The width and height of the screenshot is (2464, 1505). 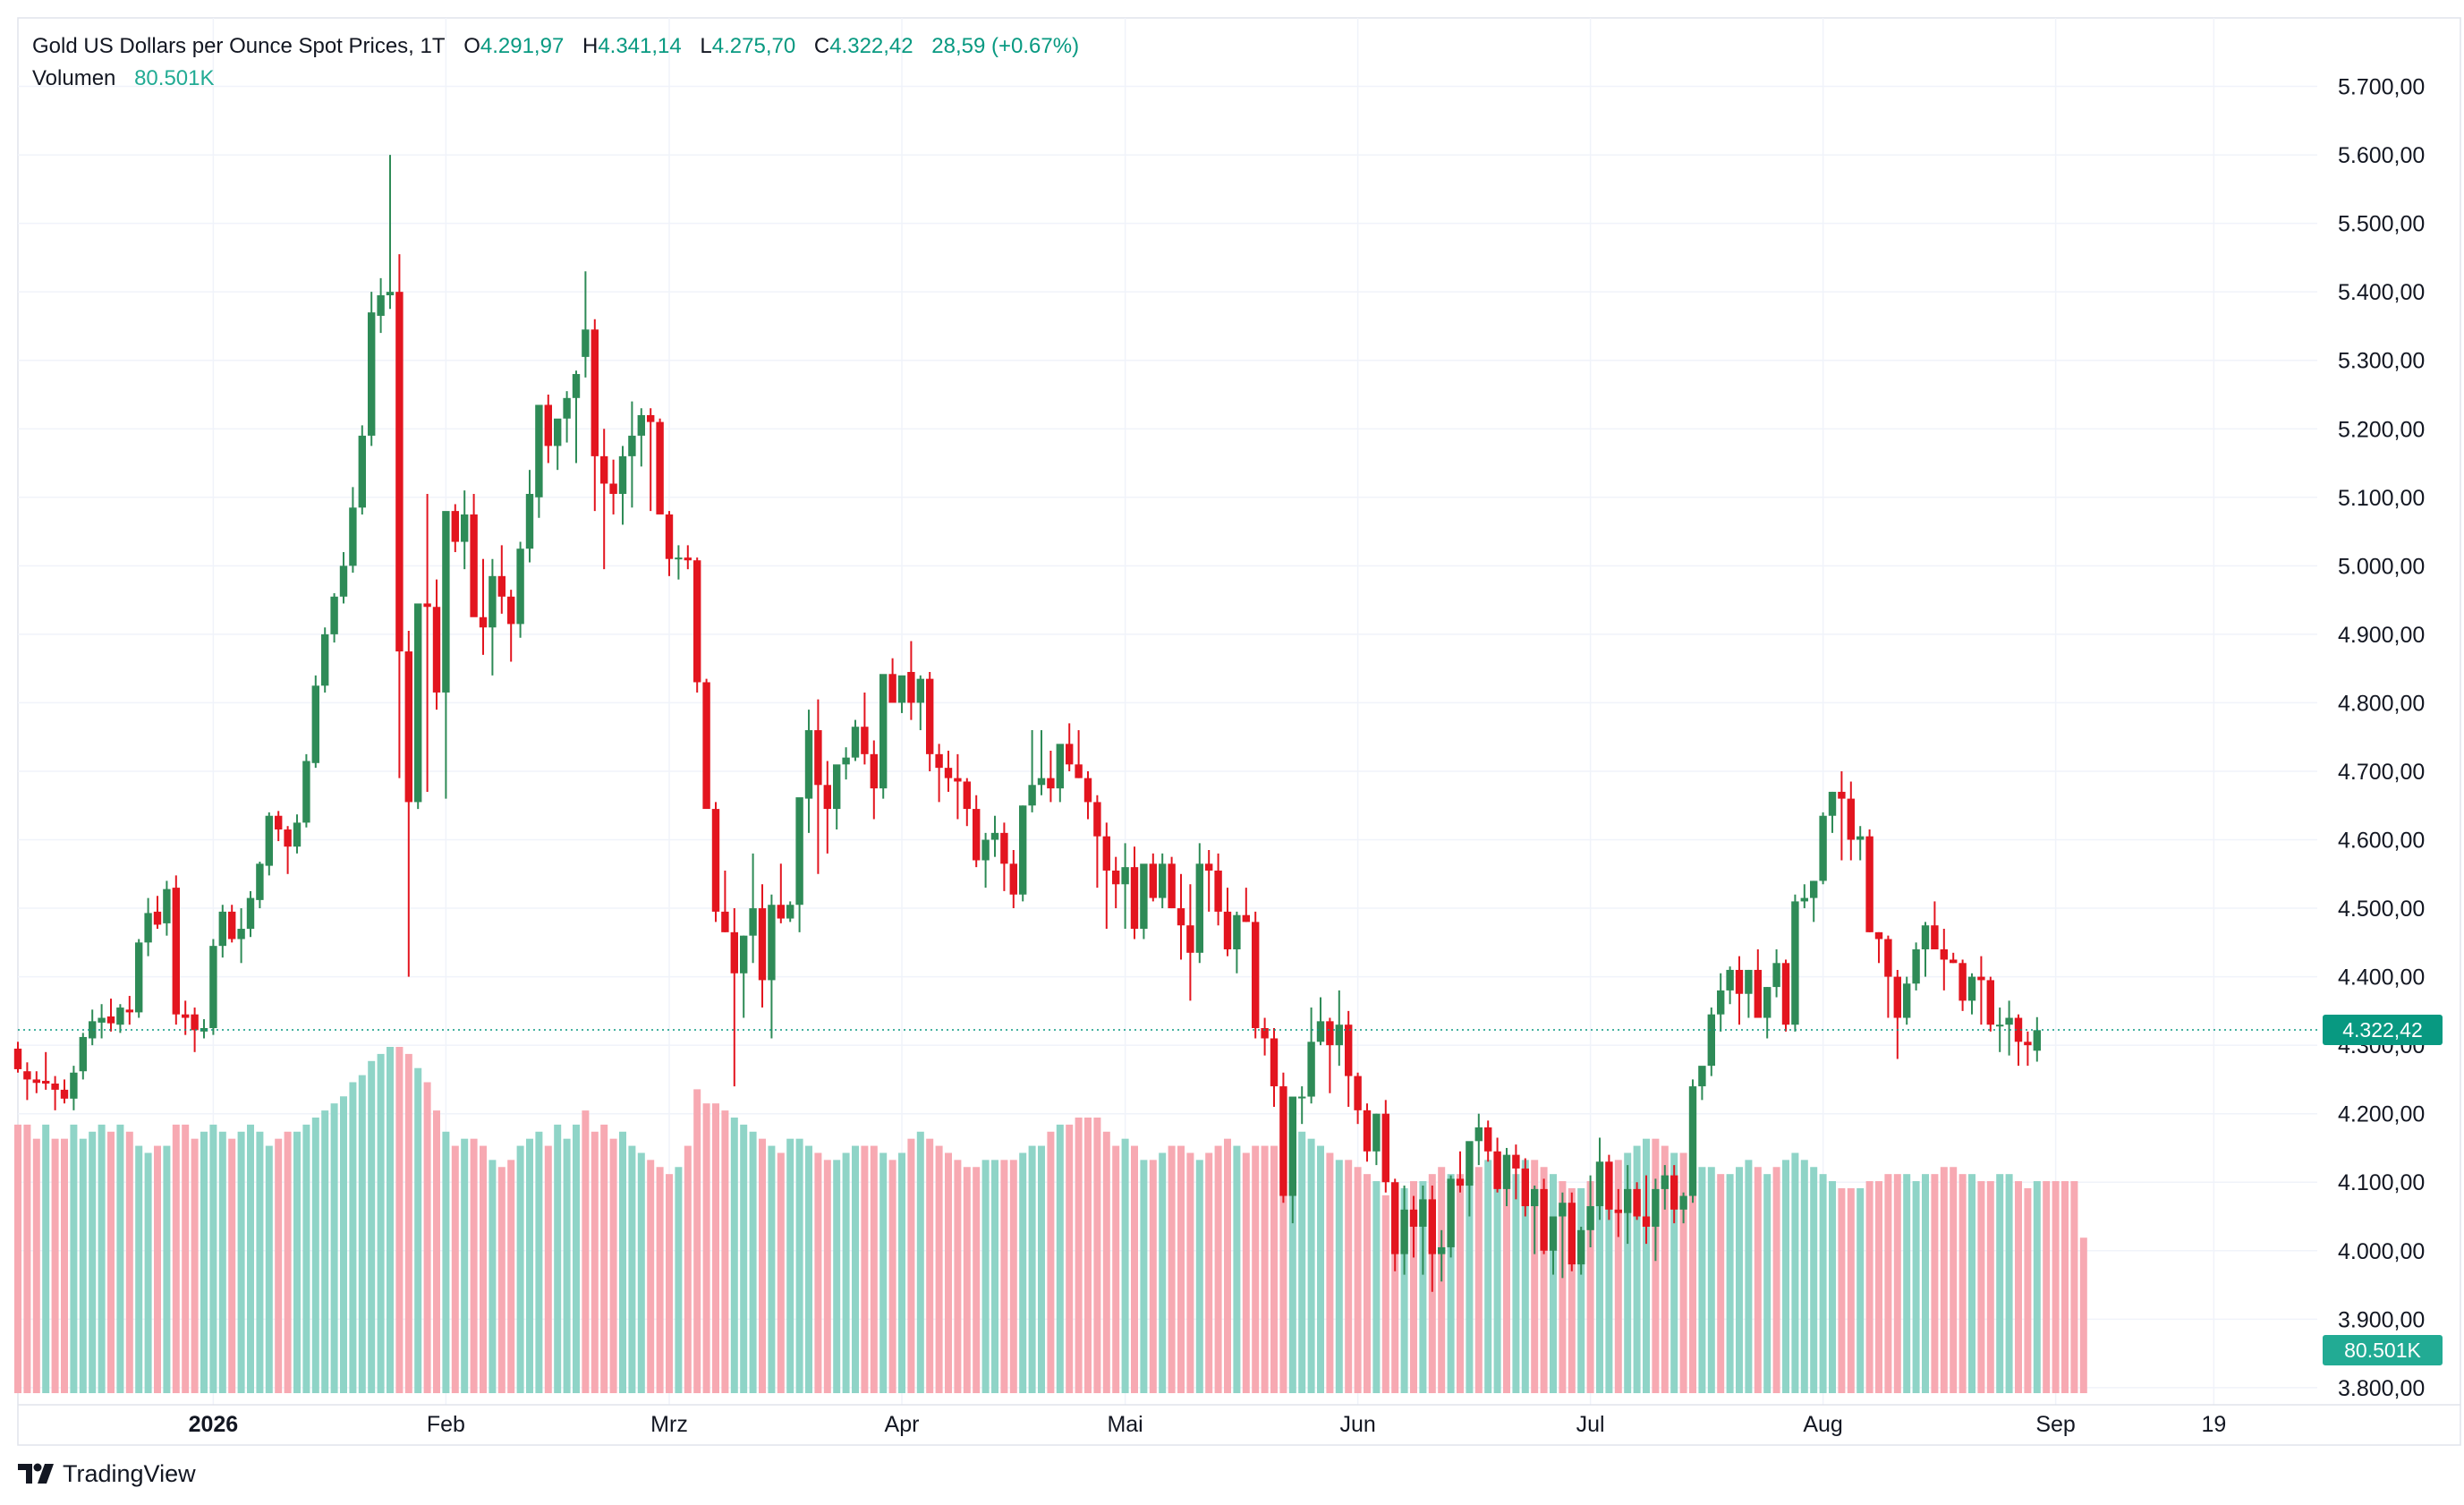 I want to click on close-value: 4.322,42, so click(x=871, y=46).